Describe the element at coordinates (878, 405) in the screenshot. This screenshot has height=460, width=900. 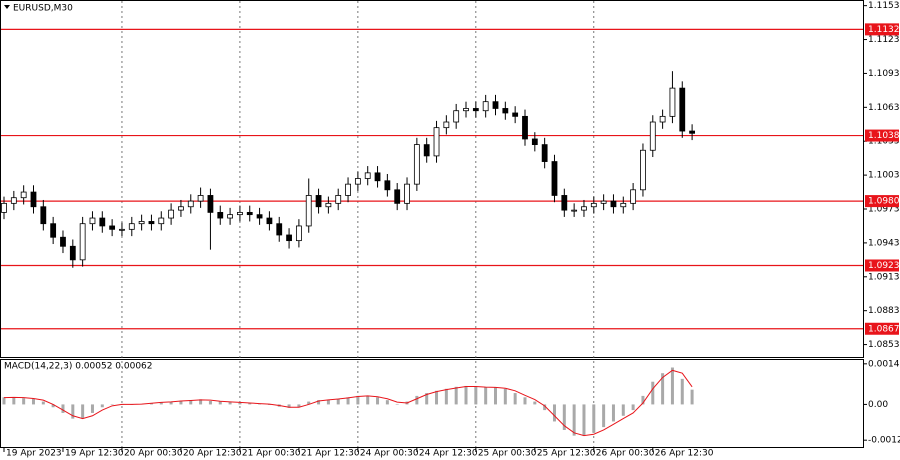
I see `y-tick-label: 0.00` at that location.